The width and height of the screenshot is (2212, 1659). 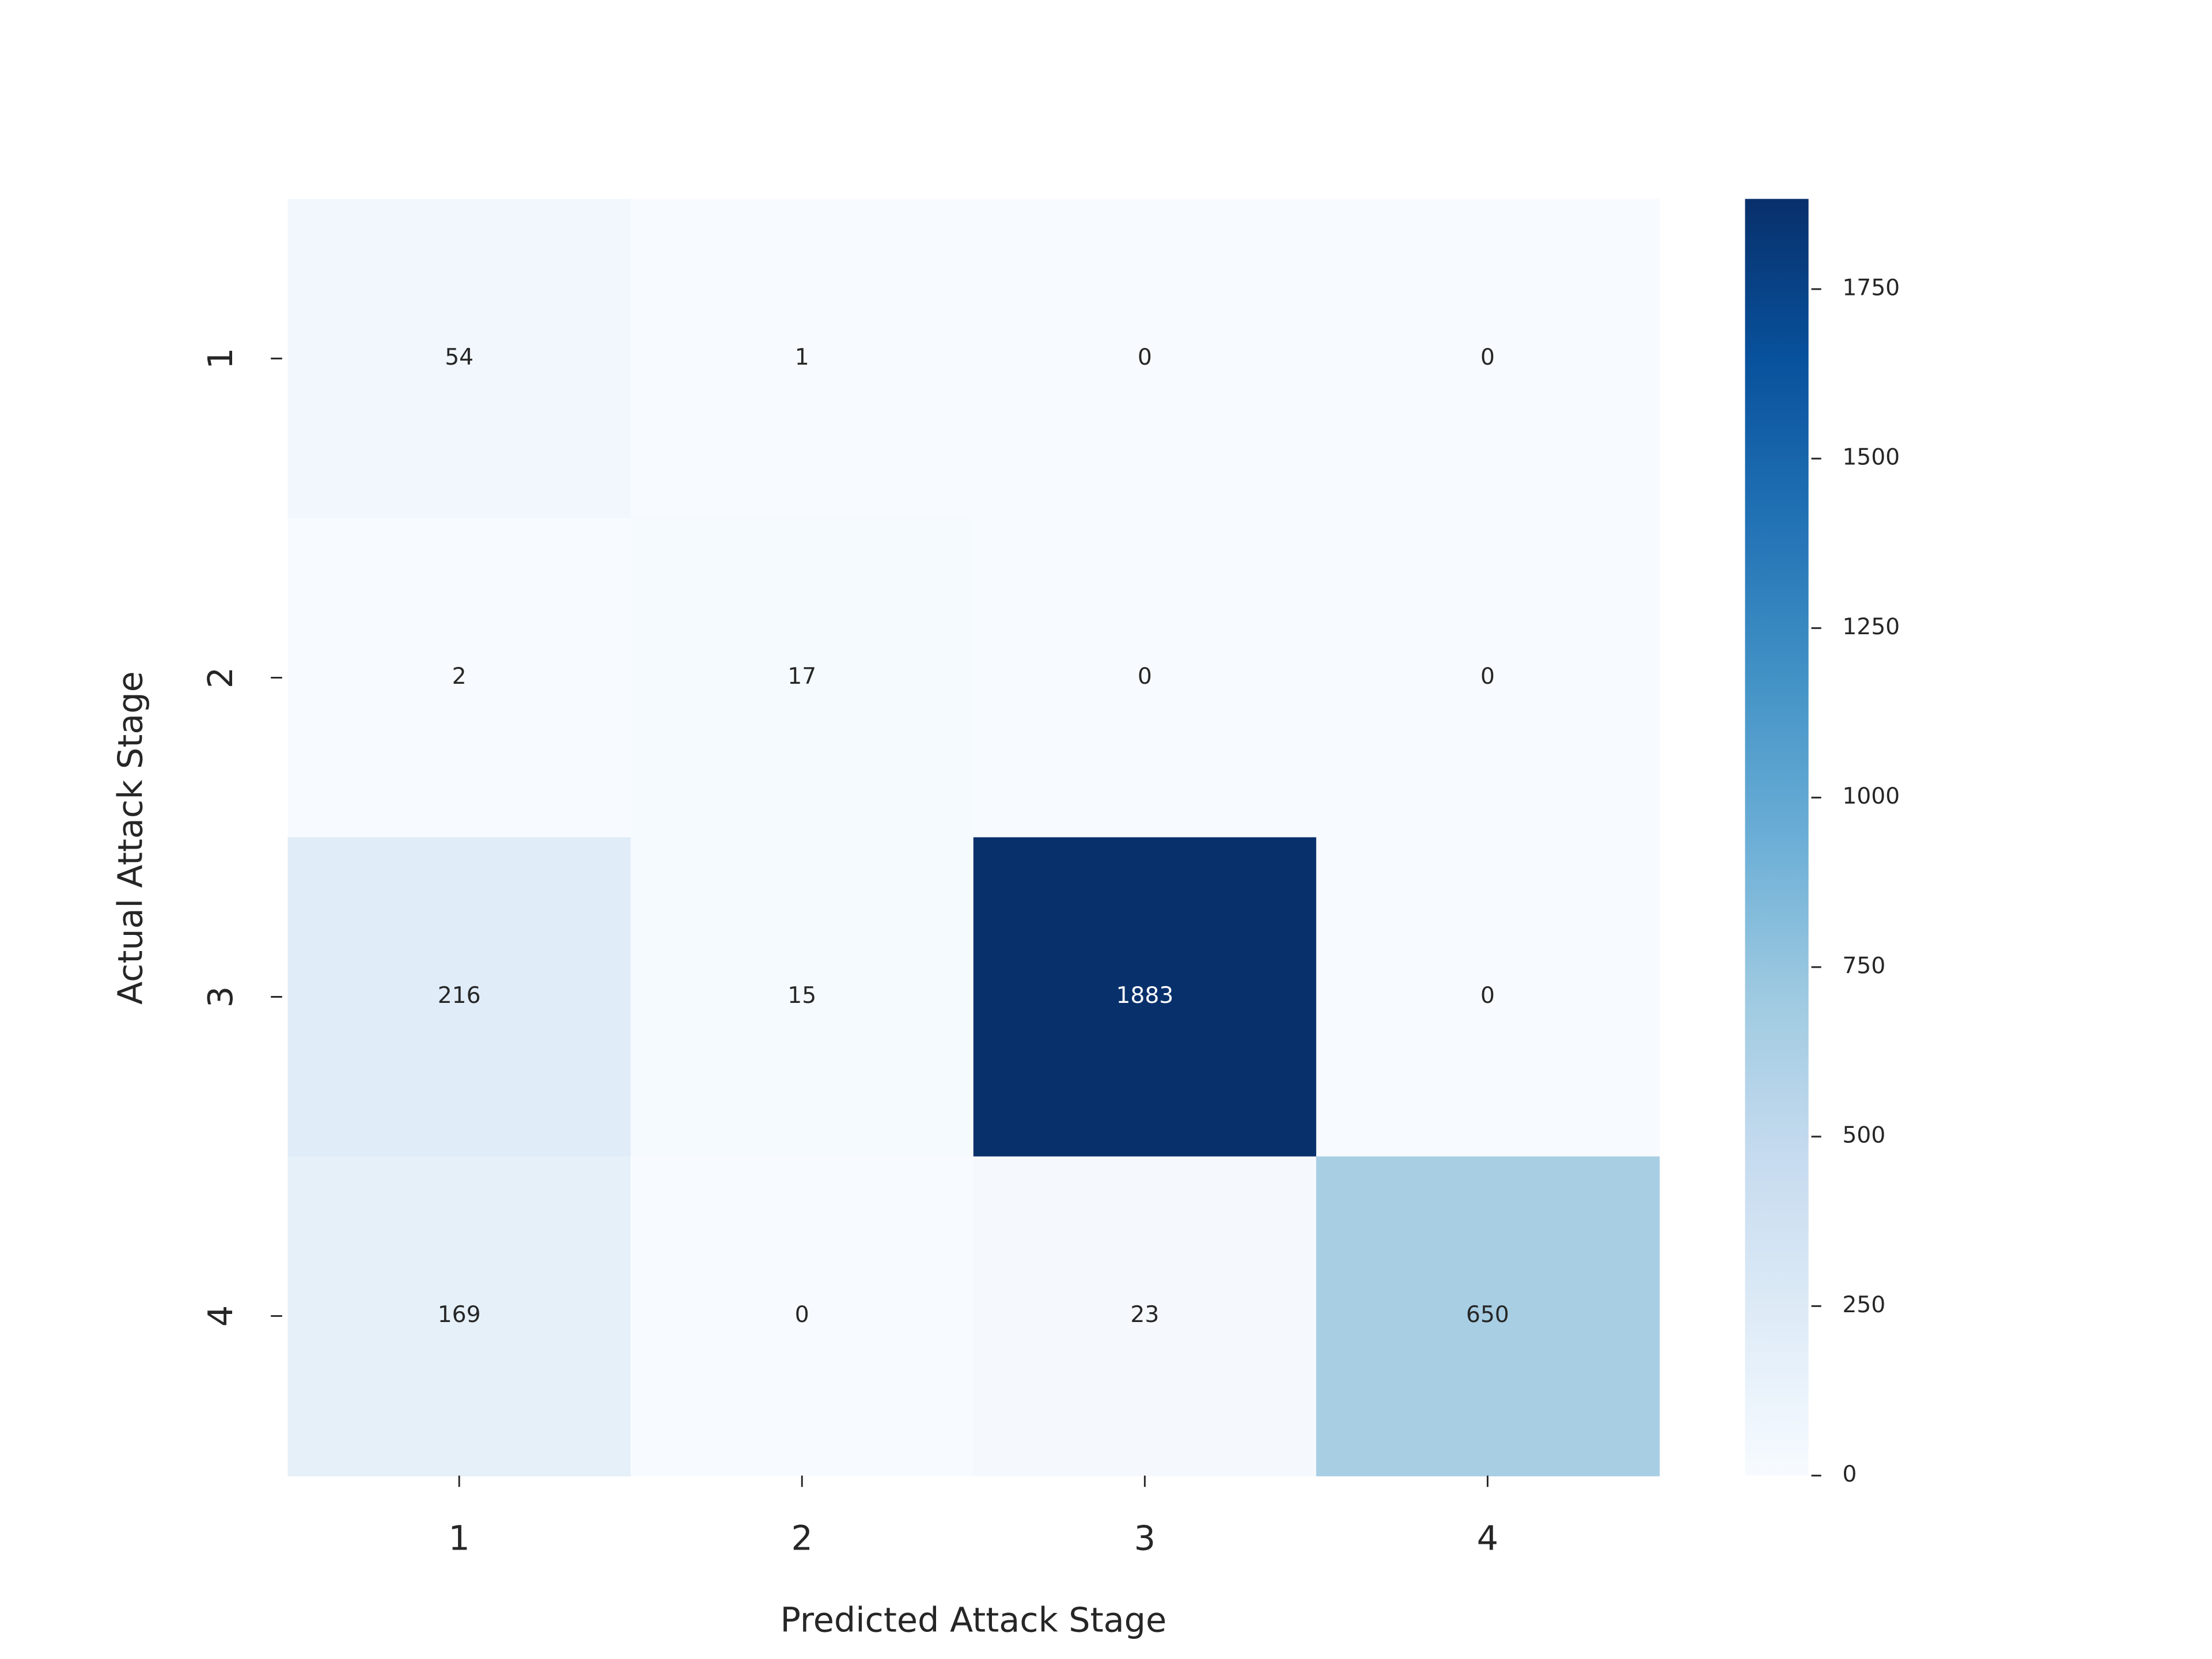 What do you see at coordinates (802, 1538) in the screenshot?
I see `x-tick-label: 2` at bounding box center [802, 1538].